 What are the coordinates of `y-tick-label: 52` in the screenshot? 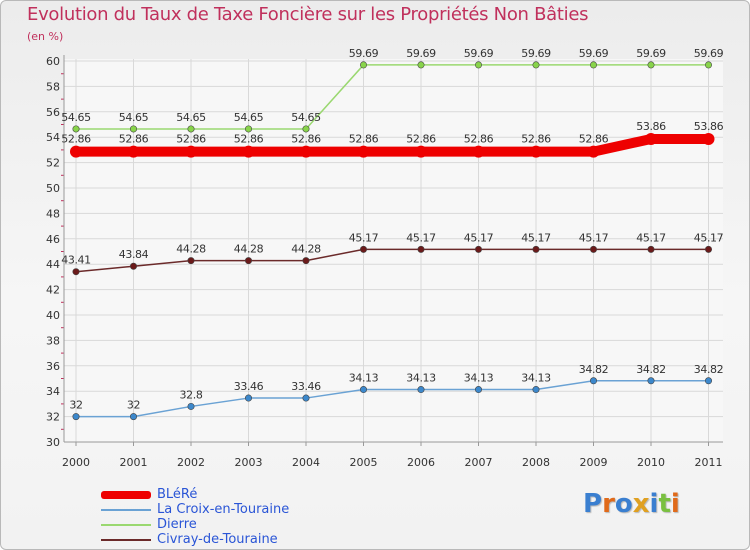 It's located at (53, 163).